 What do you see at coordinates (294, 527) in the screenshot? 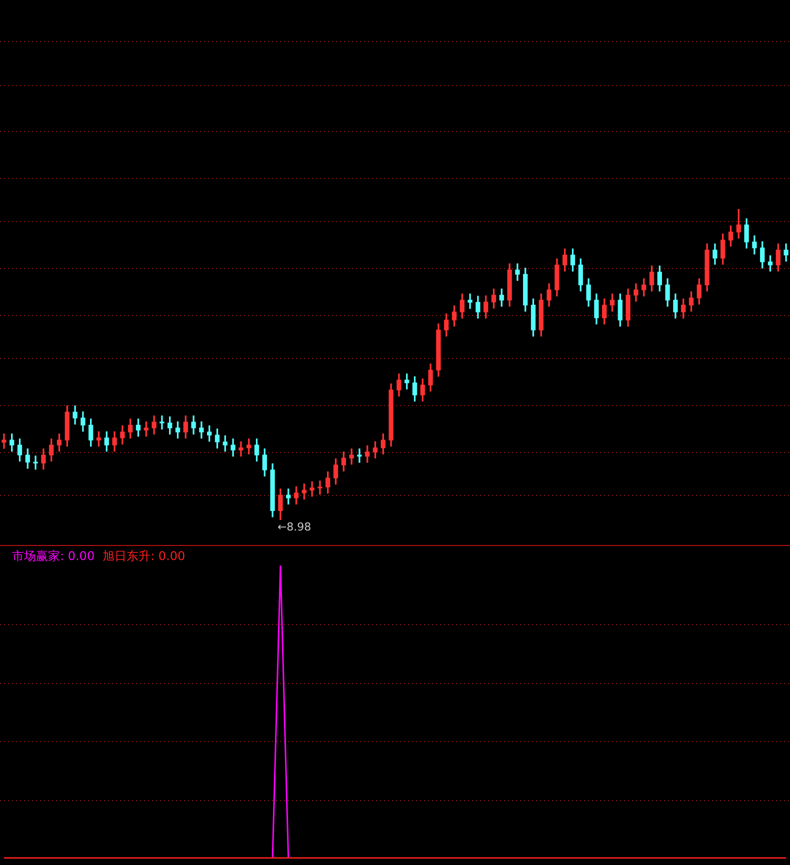
I see `text: ←8.98` at bounding box center [294, 527].